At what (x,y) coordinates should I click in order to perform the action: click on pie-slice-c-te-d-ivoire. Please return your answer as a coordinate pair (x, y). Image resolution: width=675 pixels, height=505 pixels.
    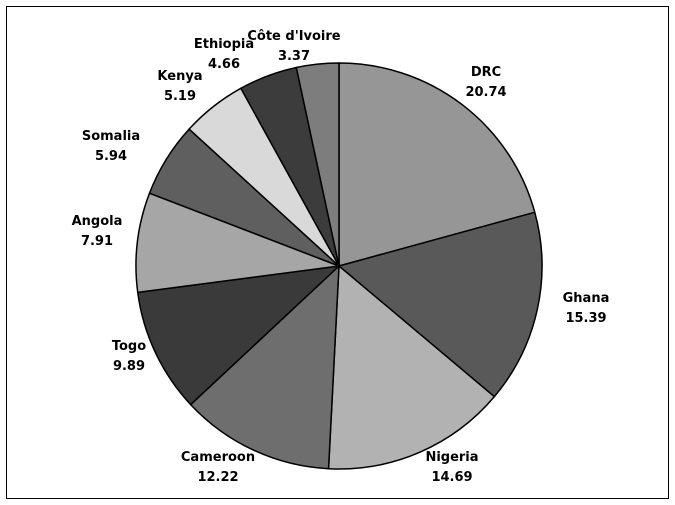
    Looking at the image, I should click on (317, 164).